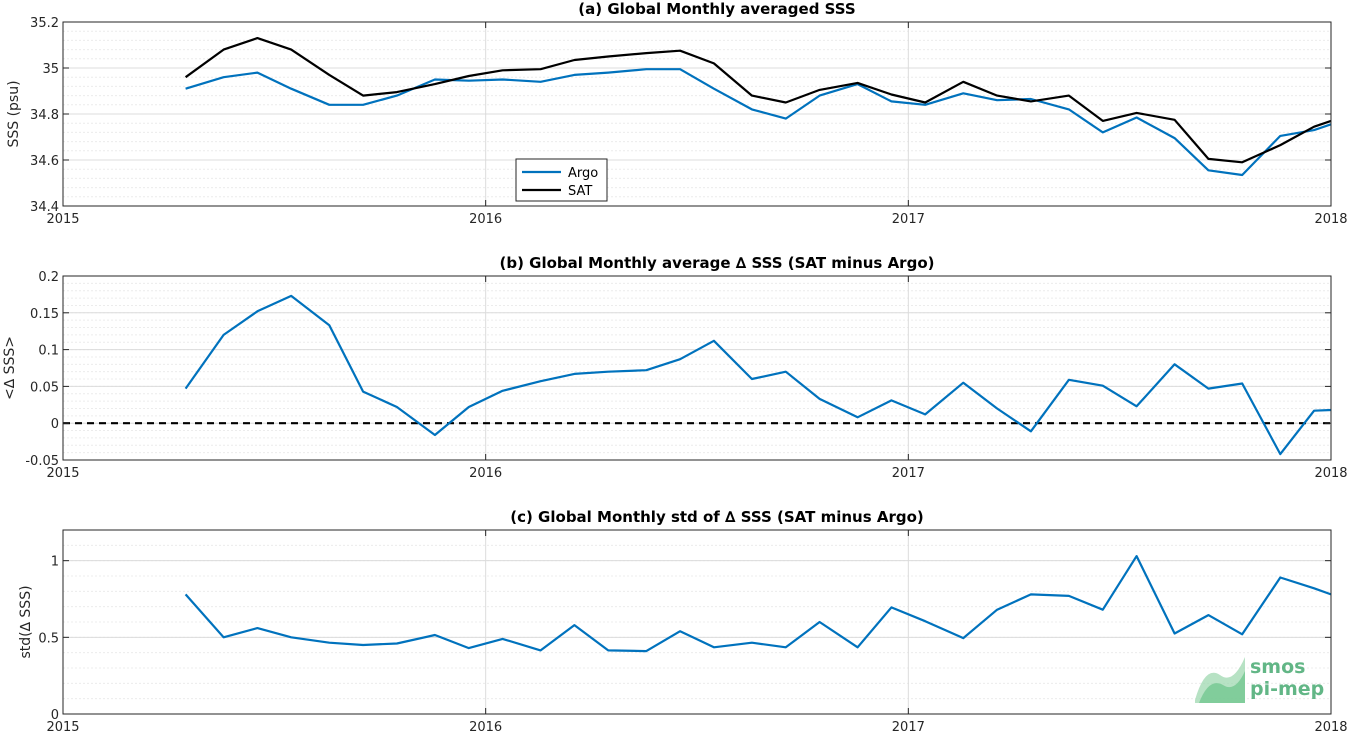 The width and height of the screenshot is (1353, 736). What do you see at coordinates (583, 173) in the screenshot?
I see `legend-label-argo: Argo` at bounding box center [583, 173].